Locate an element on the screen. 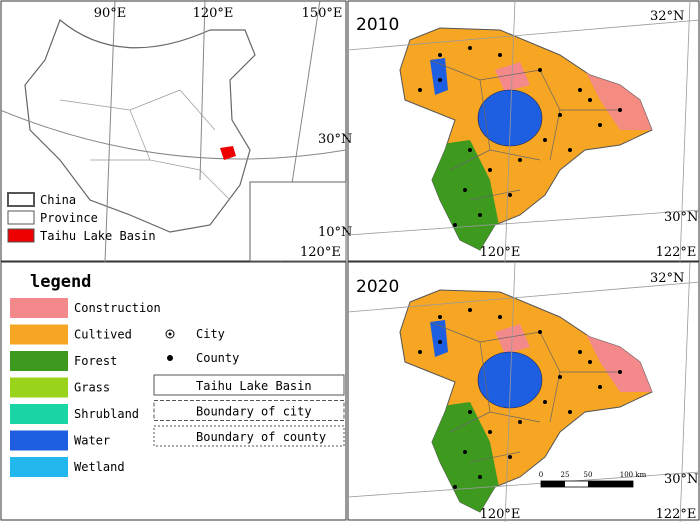 Image resolution: width=700 pixels, height=522 pixels. province-lines is located at coordinates (145, 145).